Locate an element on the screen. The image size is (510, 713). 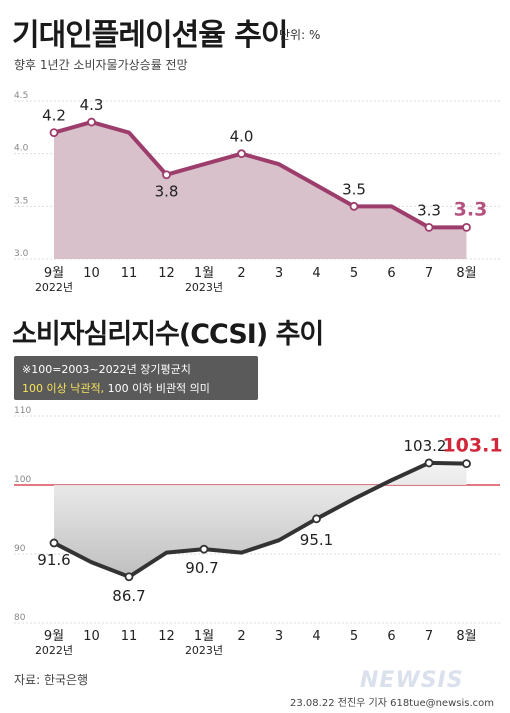
inflation-chart-subtitle: 향후 1년간 소비자물가상승률 전망 is located at coordinates (101, 65).